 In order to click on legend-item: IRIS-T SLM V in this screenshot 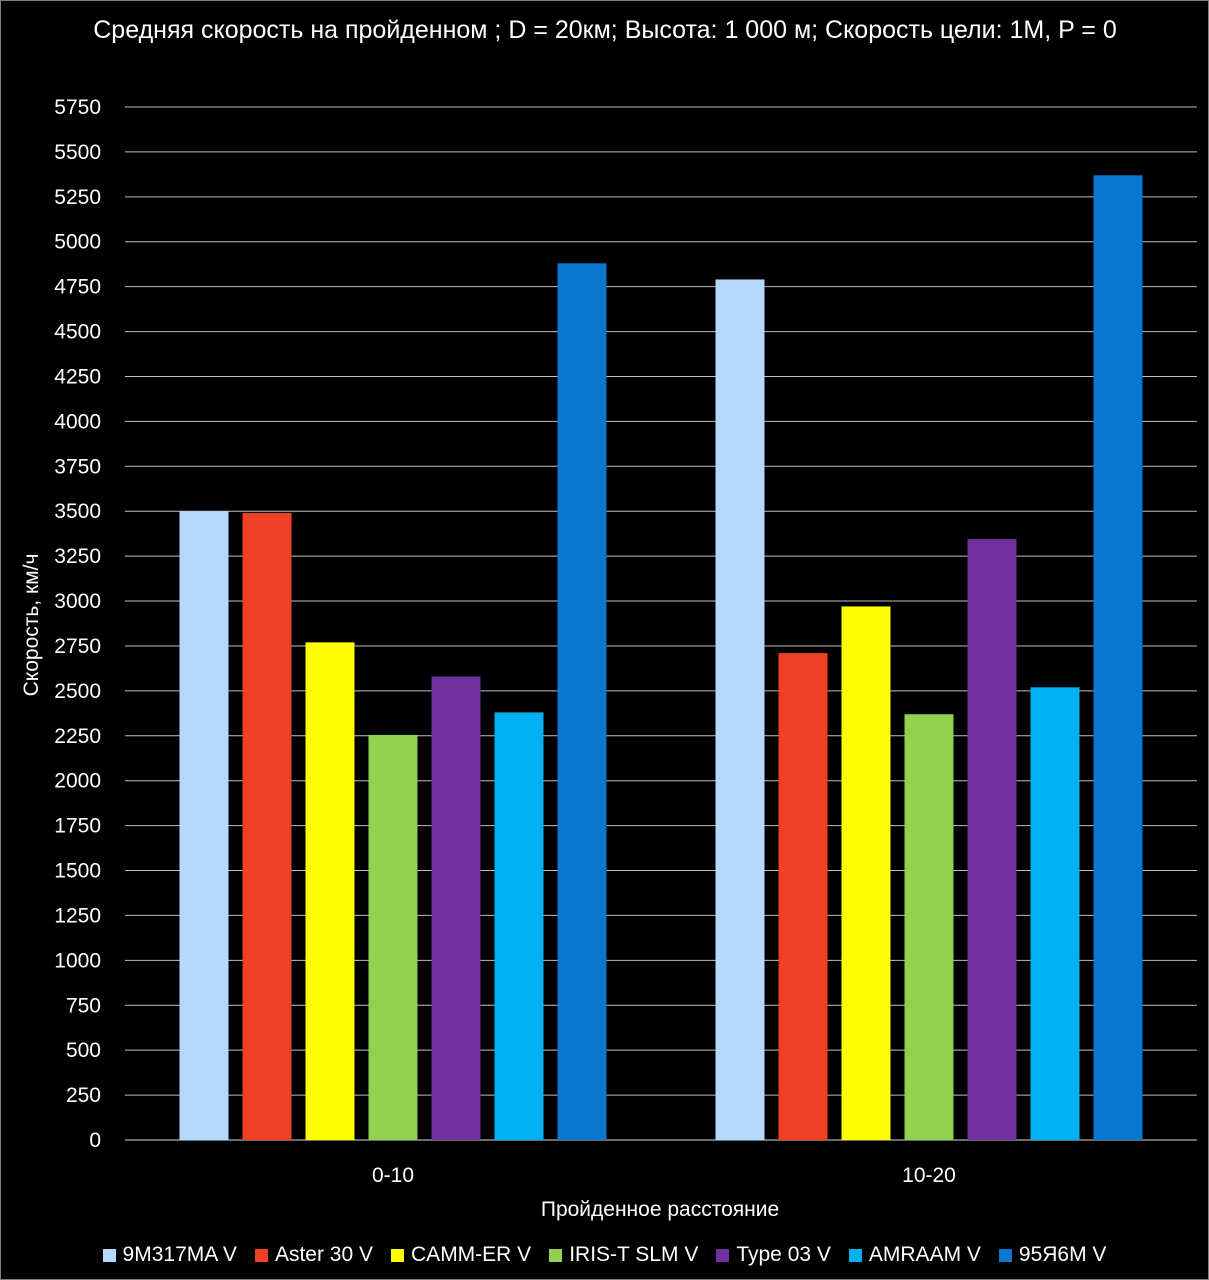, I will do `click(623, 1255)`.